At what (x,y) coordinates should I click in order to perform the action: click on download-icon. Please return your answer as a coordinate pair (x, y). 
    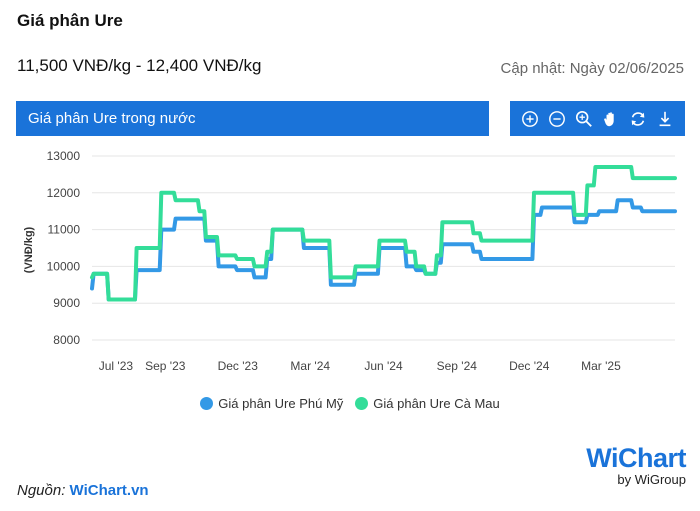
    Looking at the image, I should click on (665, 119).